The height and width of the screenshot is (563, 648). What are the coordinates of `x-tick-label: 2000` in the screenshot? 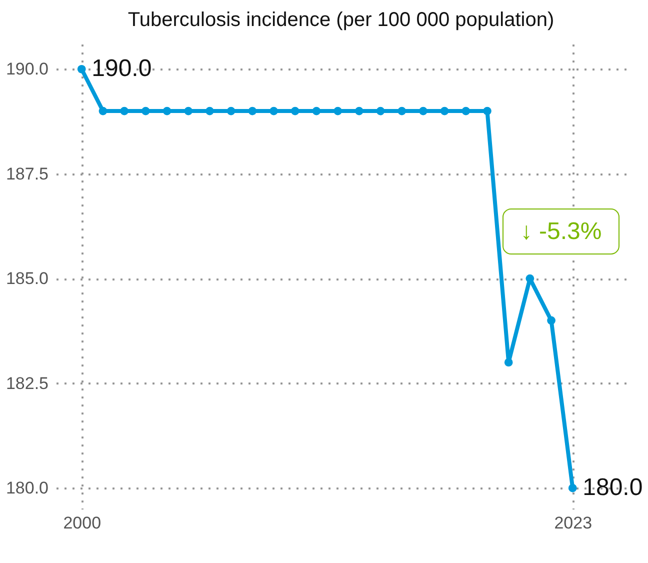 It's located at (82, 523).